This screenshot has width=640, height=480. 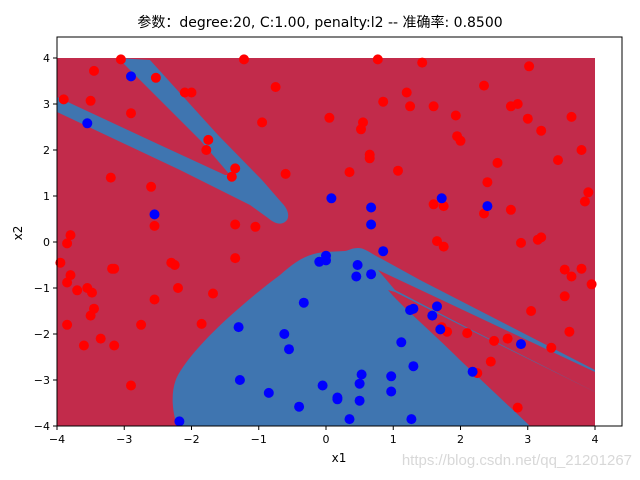 I want to click on y-tick-label: 0, so click(x=46, y=242).